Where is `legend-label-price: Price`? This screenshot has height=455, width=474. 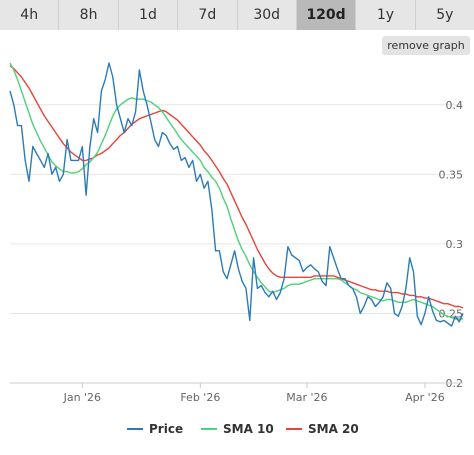 legend-label-price: Price is located at coordinates (166, 429).